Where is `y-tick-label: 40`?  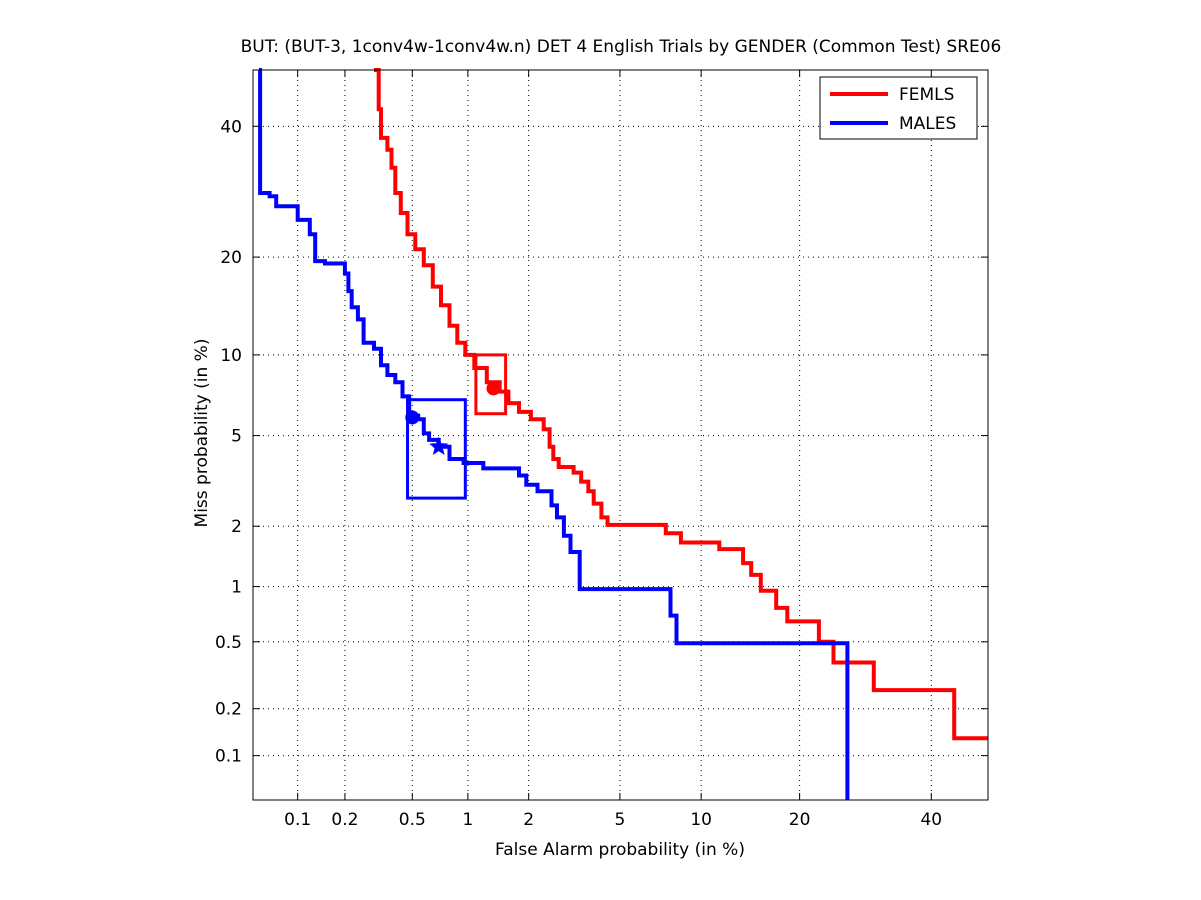
y-tick-label: 40 is located at coordinates (231, 127).